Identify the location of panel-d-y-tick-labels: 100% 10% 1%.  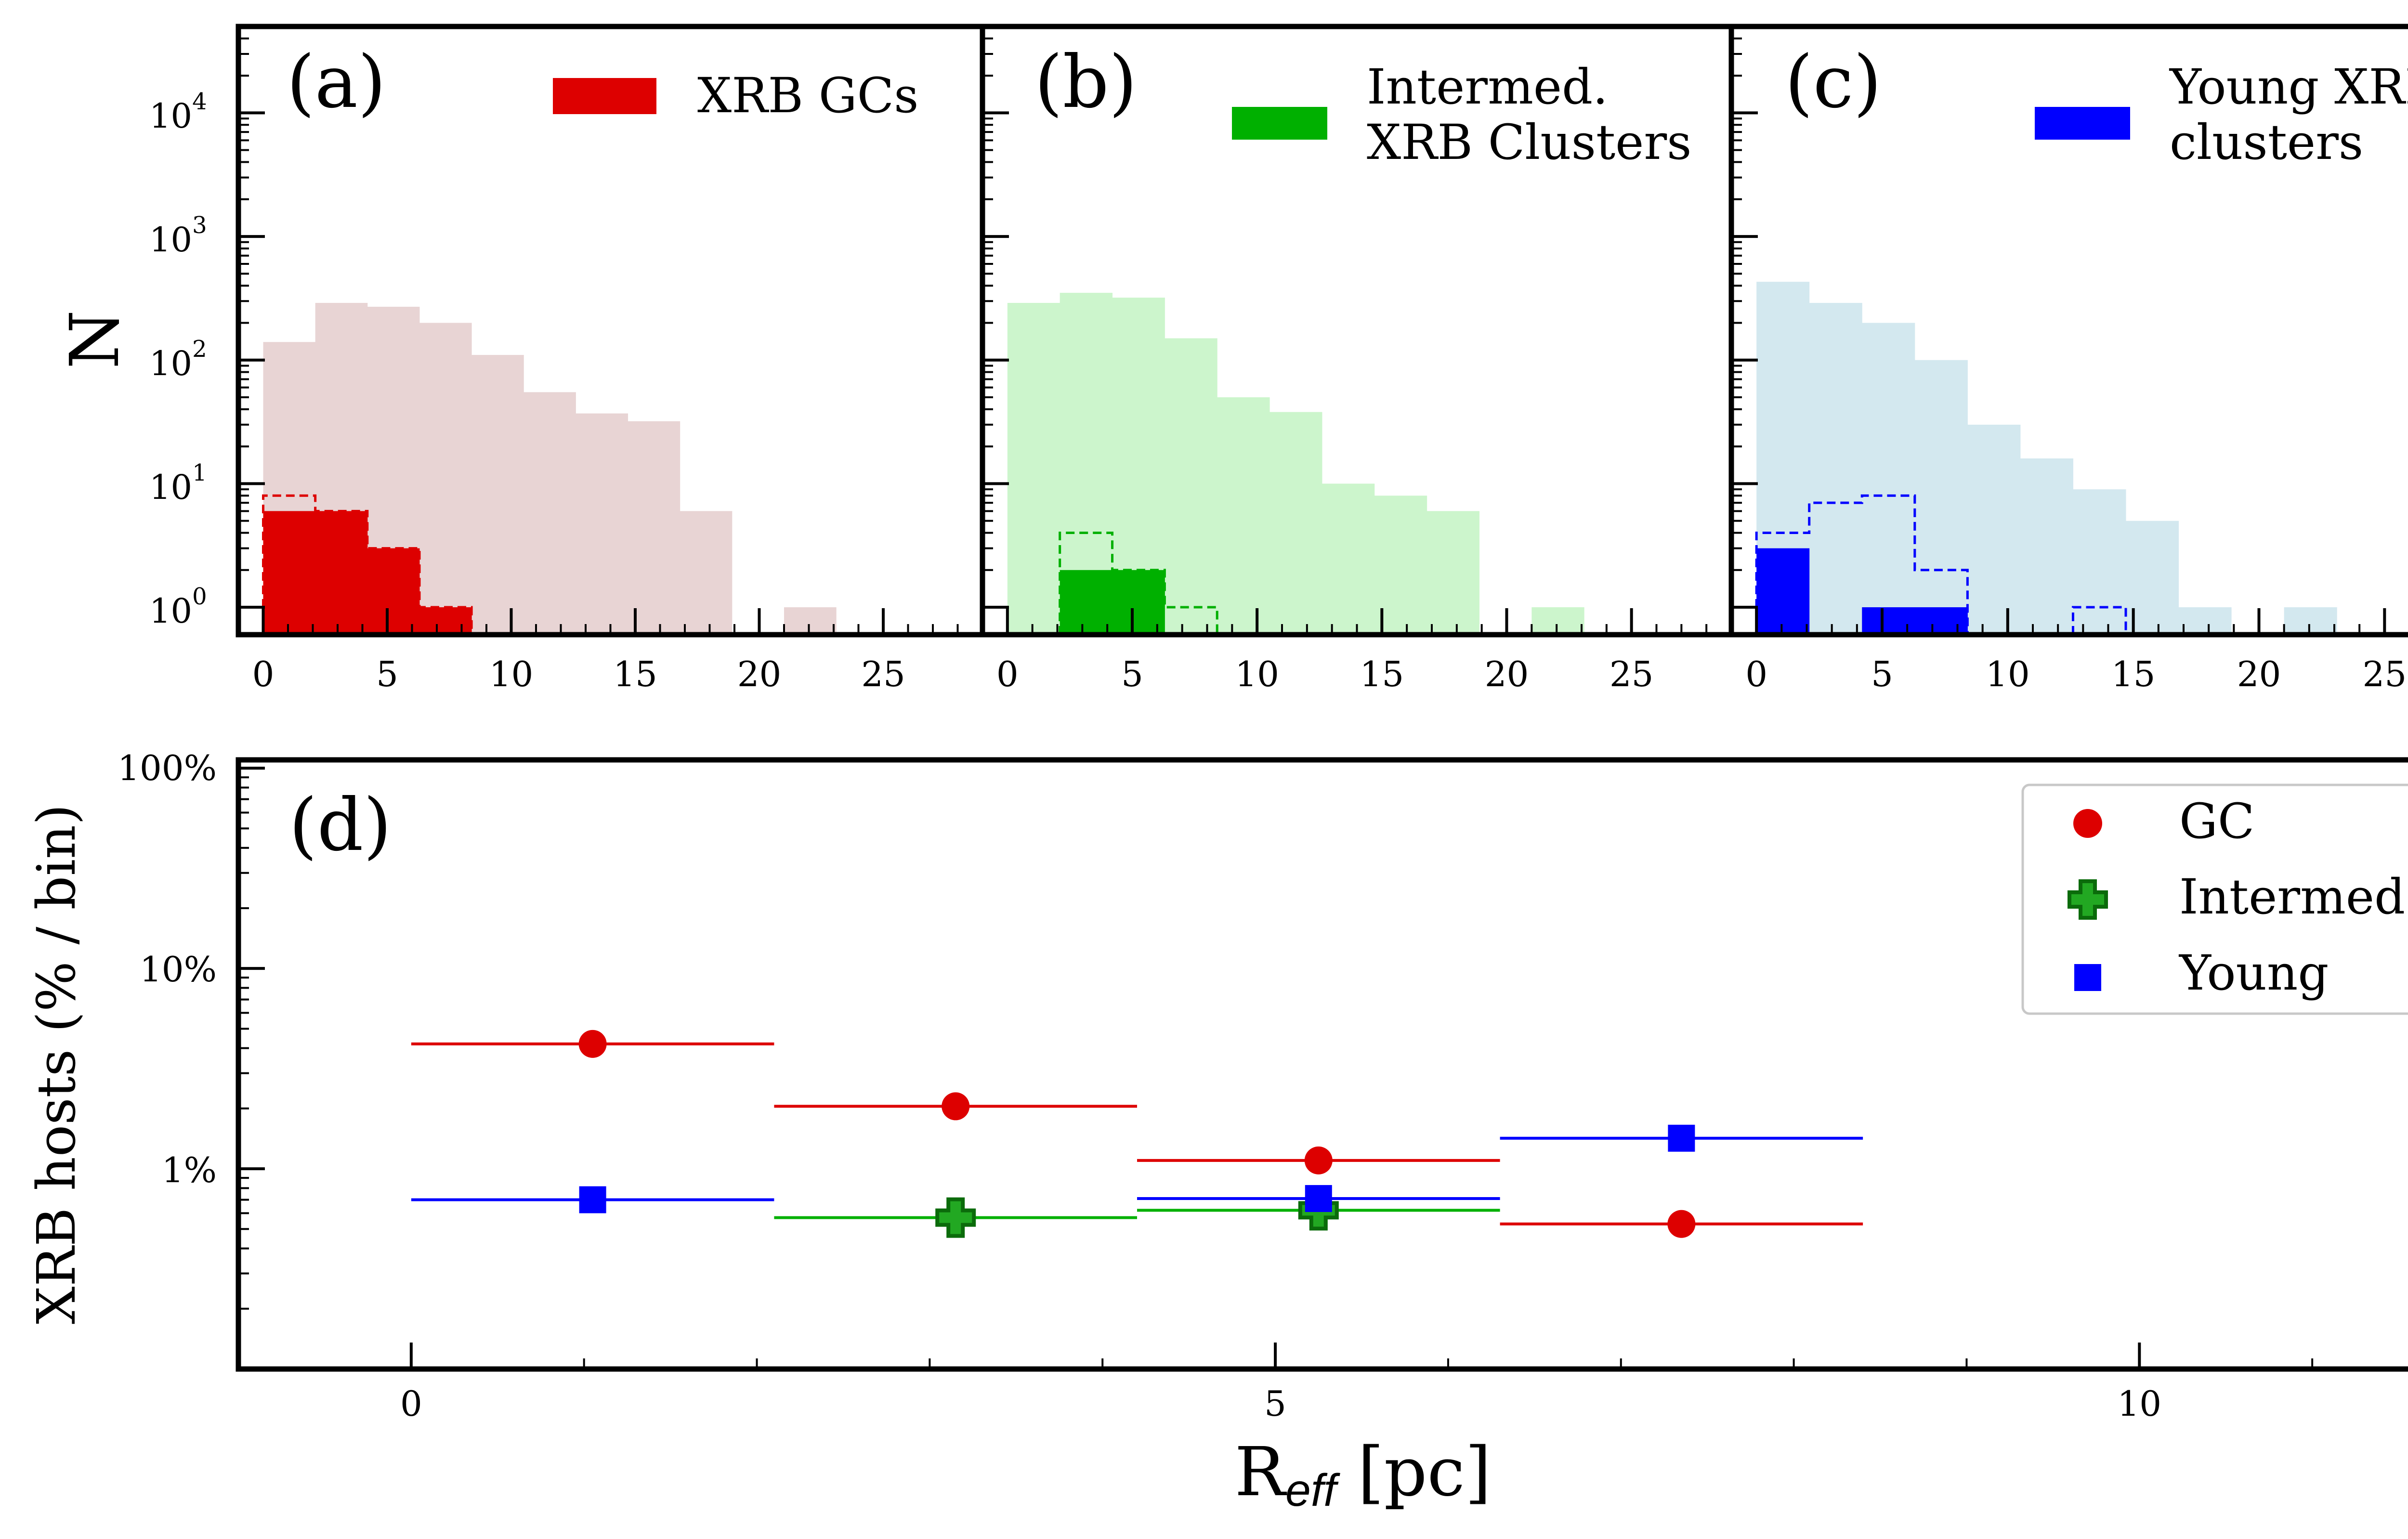
(167, 969).